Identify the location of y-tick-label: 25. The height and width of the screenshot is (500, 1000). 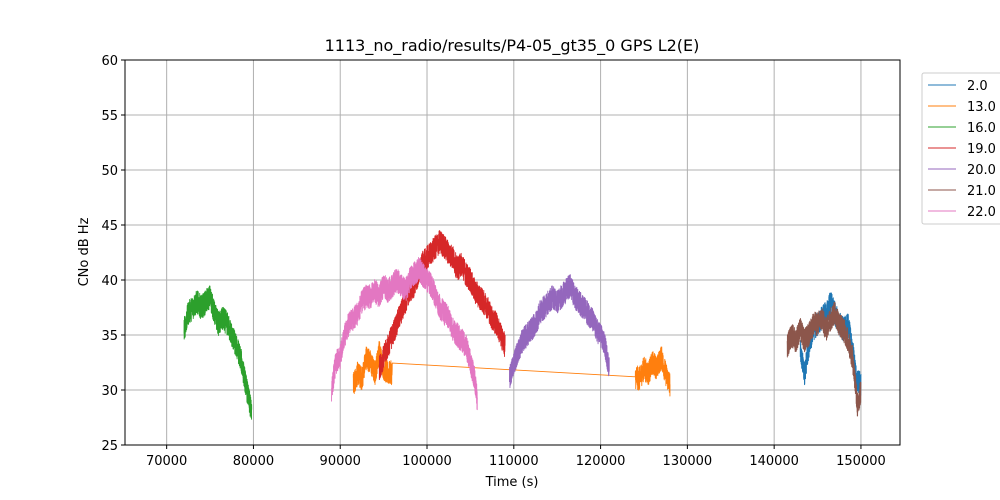
(109, 446).